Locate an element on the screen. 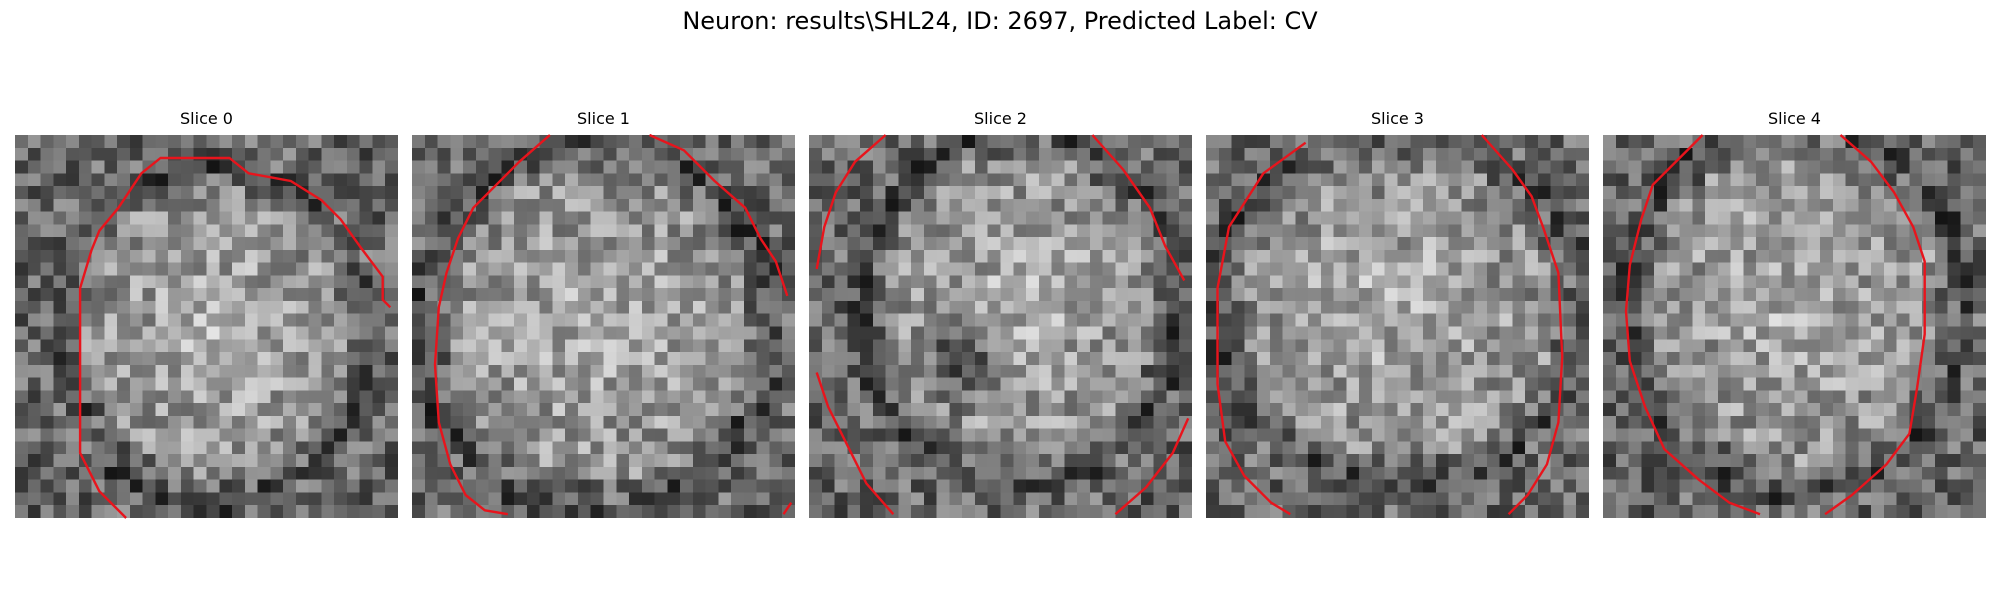 The image size is (2000, 600). slice-panel-2: Slice 2 is located at coordinates (1000, 313).